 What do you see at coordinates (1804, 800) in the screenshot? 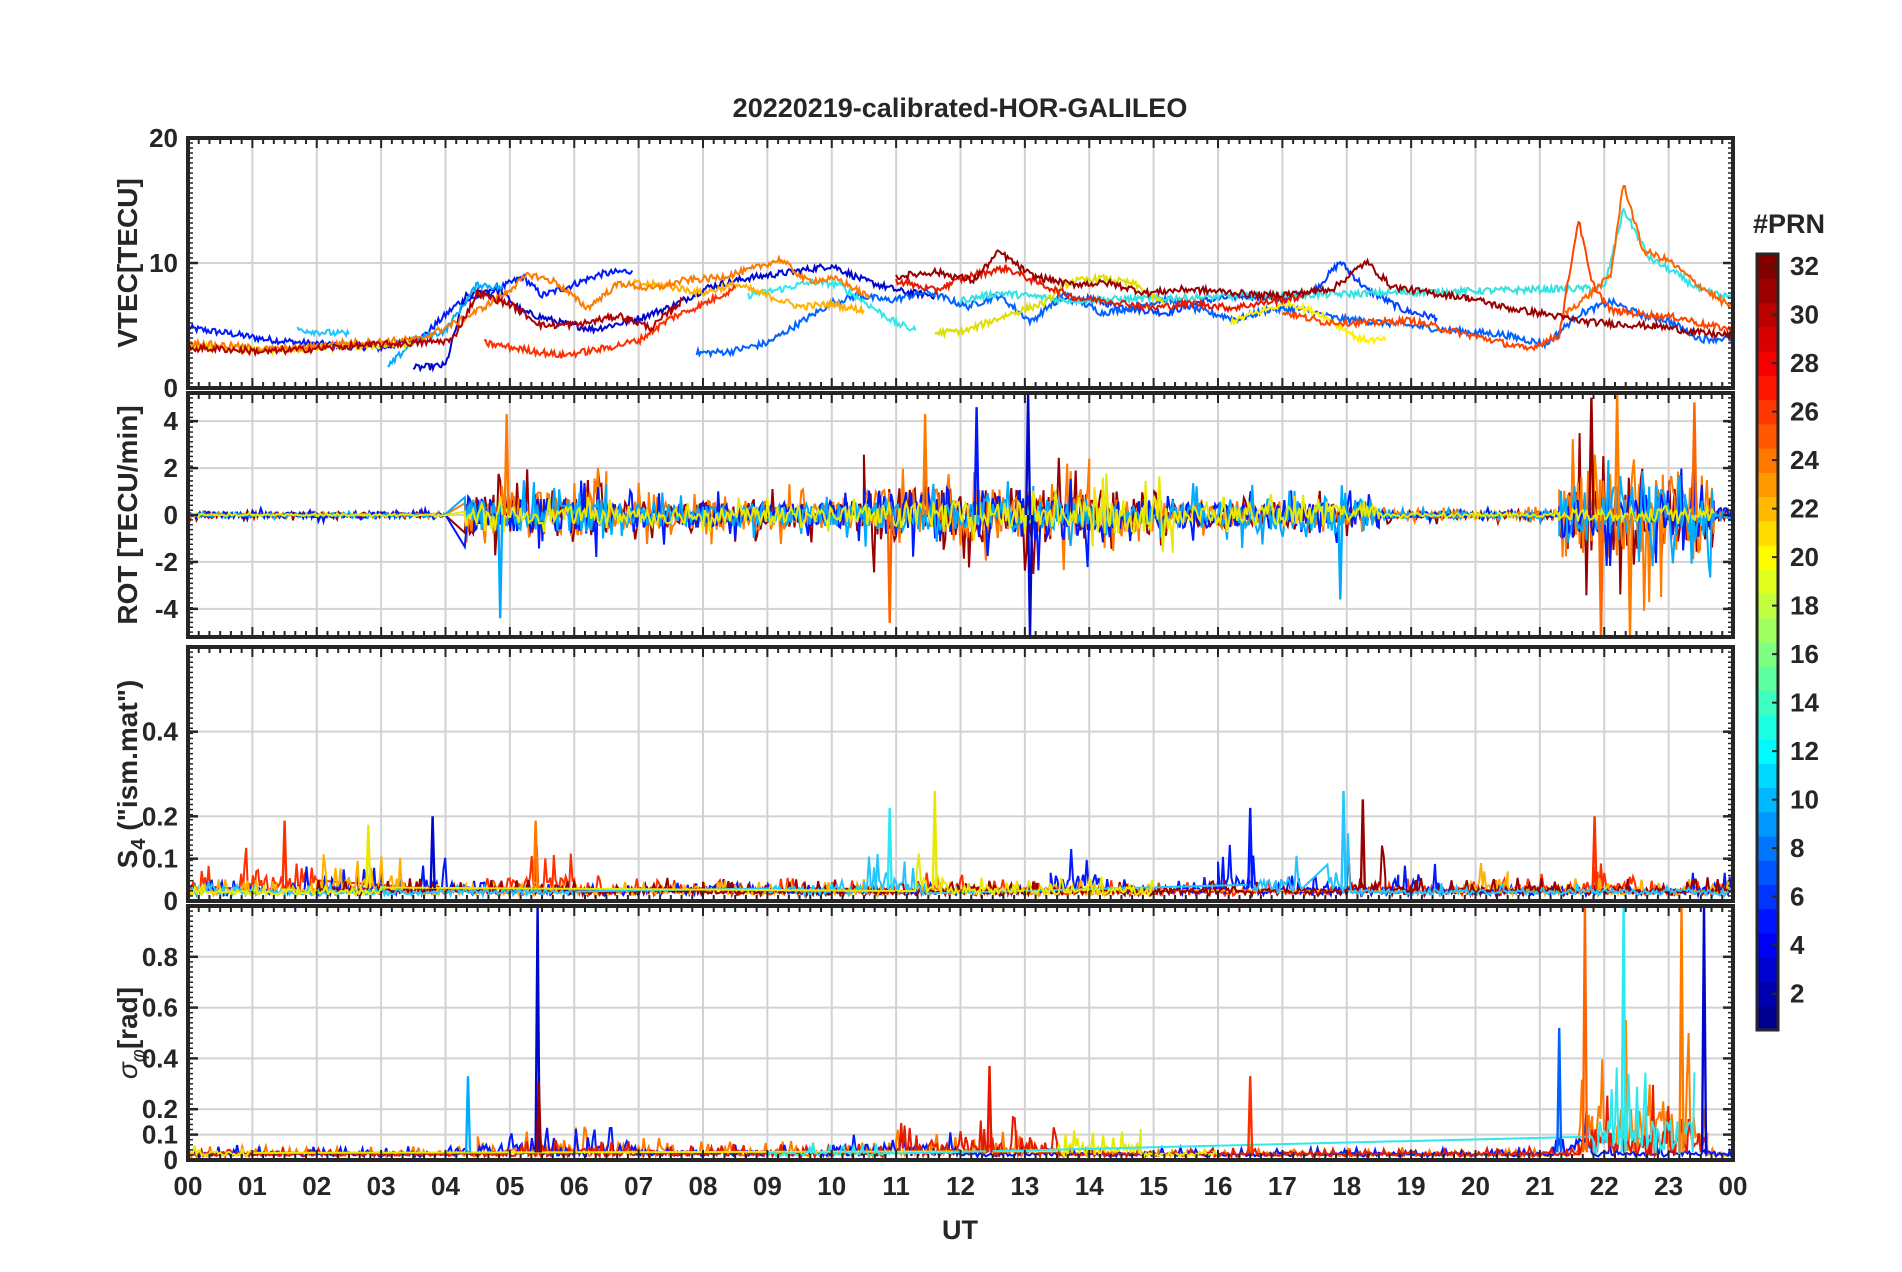
I see `colorbar-tick-label: 10` at bounding box center [1804, 800].